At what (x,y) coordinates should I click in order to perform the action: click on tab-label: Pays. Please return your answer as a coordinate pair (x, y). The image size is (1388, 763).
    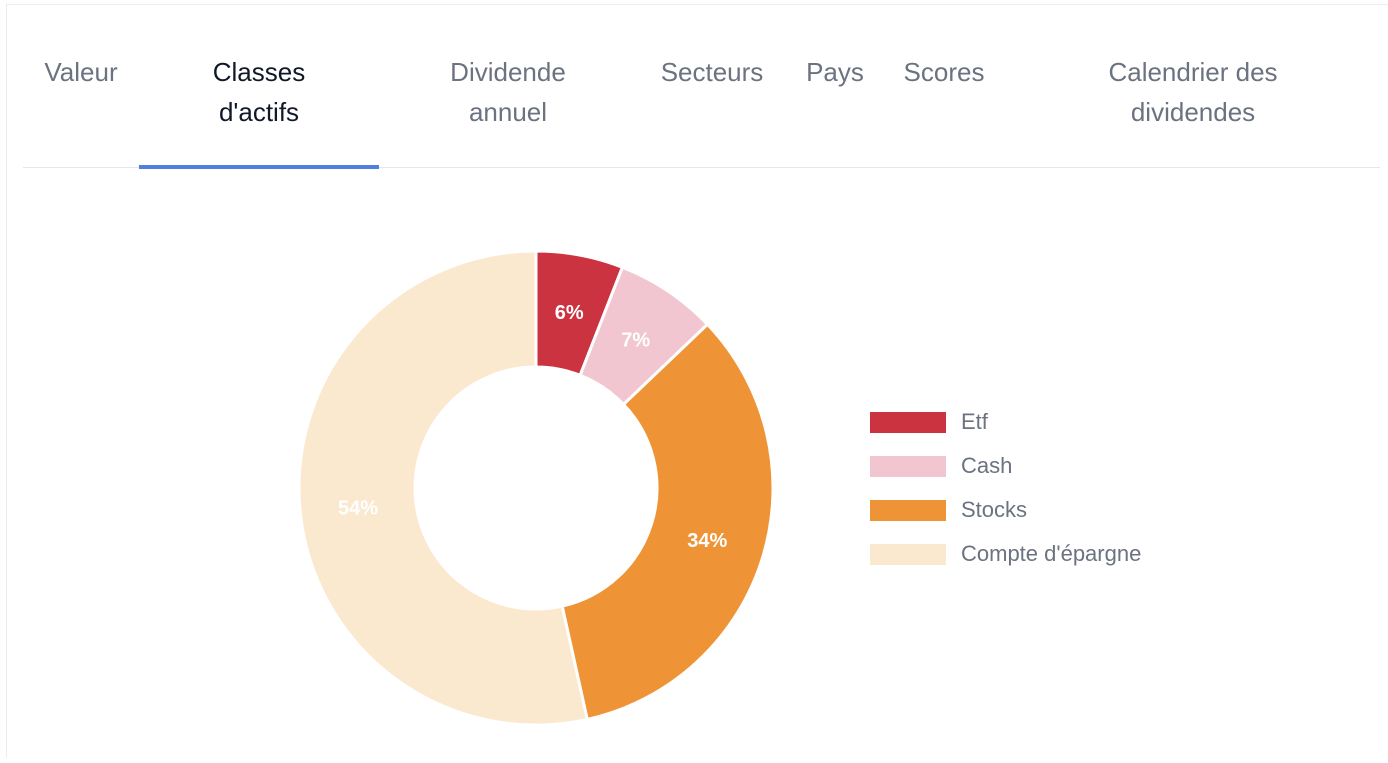
    Looking at the image, I should click on (835, 72).